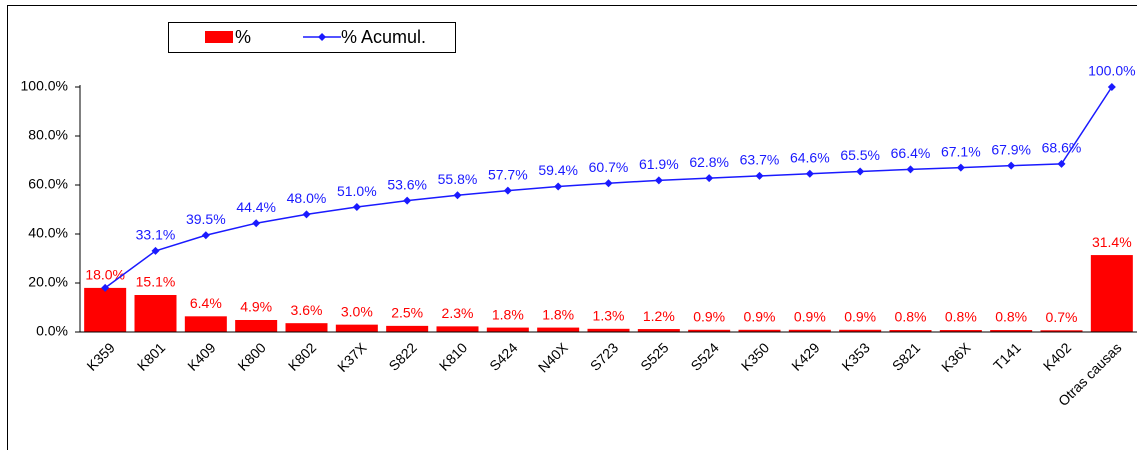  Describe the element at coordinates (48, 233) in the screenshot. I see `y-tick-label: 40.0%` at that location.